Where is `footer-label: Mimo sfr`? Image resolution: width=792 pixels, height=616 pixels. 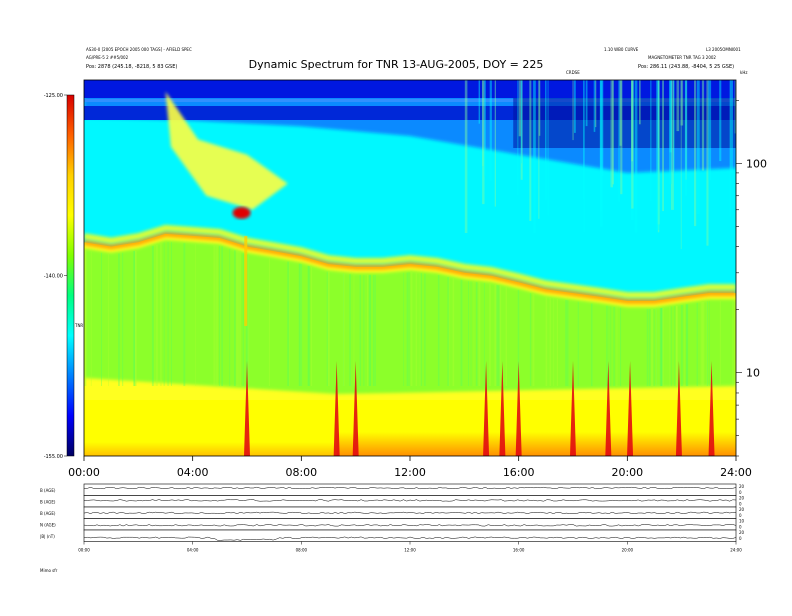
footer-label: Mimo sfr is located at coordinates (49, 570).